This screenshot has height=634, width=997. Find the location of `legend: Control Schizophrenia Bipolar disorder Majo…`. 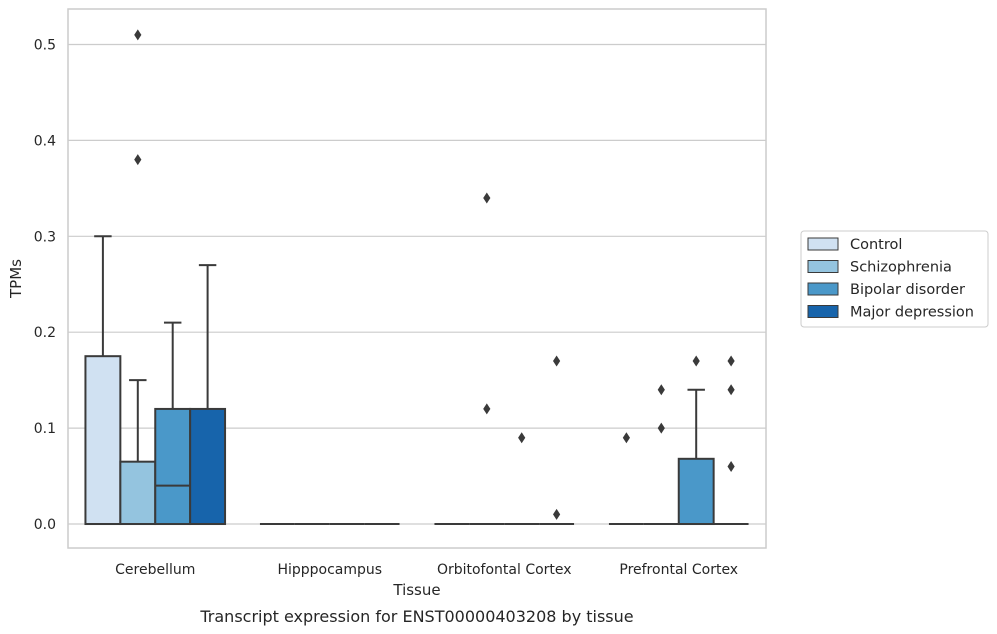

legend: Control Schizophrenia Bipolar disorder Majo… is located at coordinates (894, 279).